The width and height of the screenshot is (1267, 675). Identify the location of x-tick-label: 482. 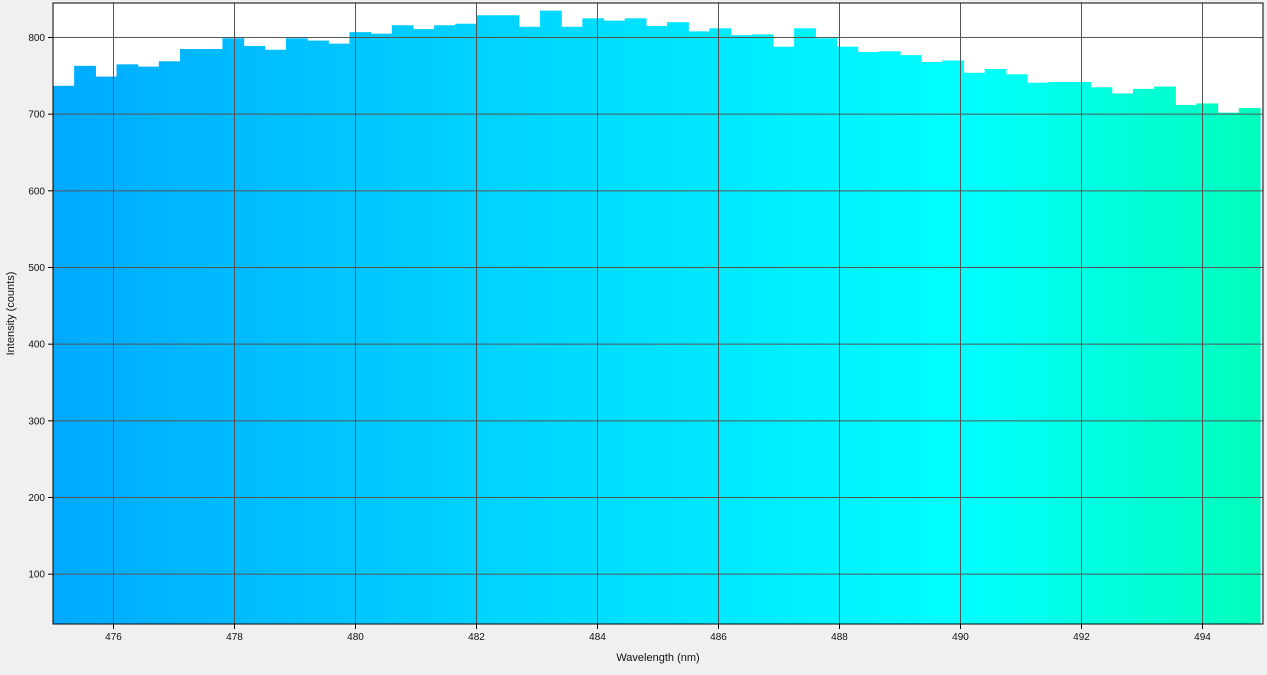
(476, 637).